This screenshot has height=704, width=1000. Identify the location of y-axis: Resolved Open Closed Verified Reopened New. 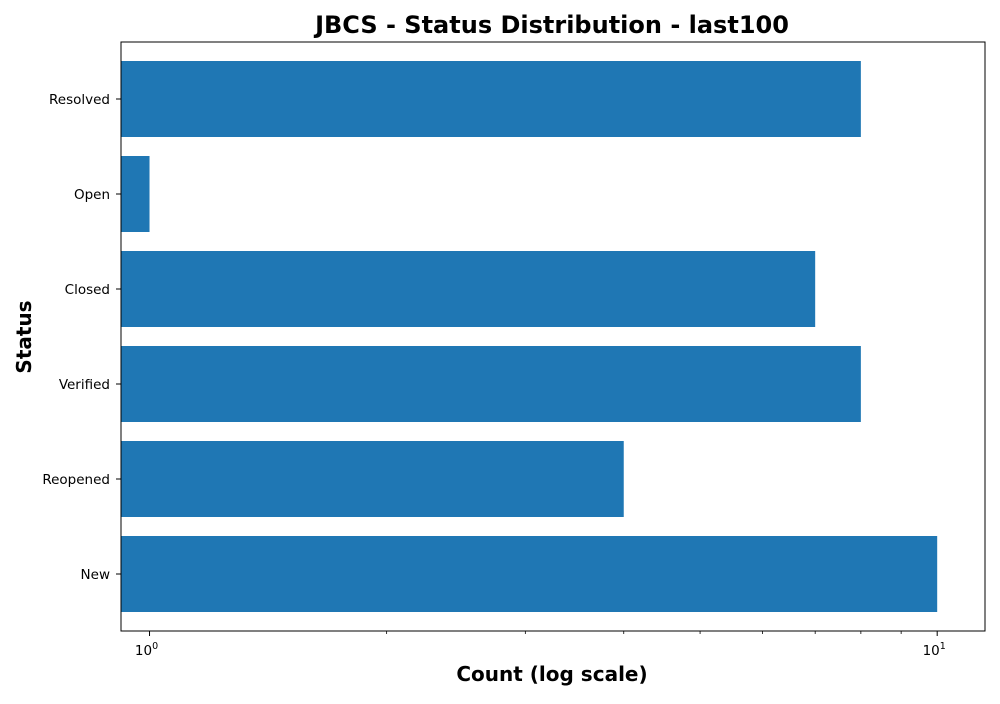
(81, 337).